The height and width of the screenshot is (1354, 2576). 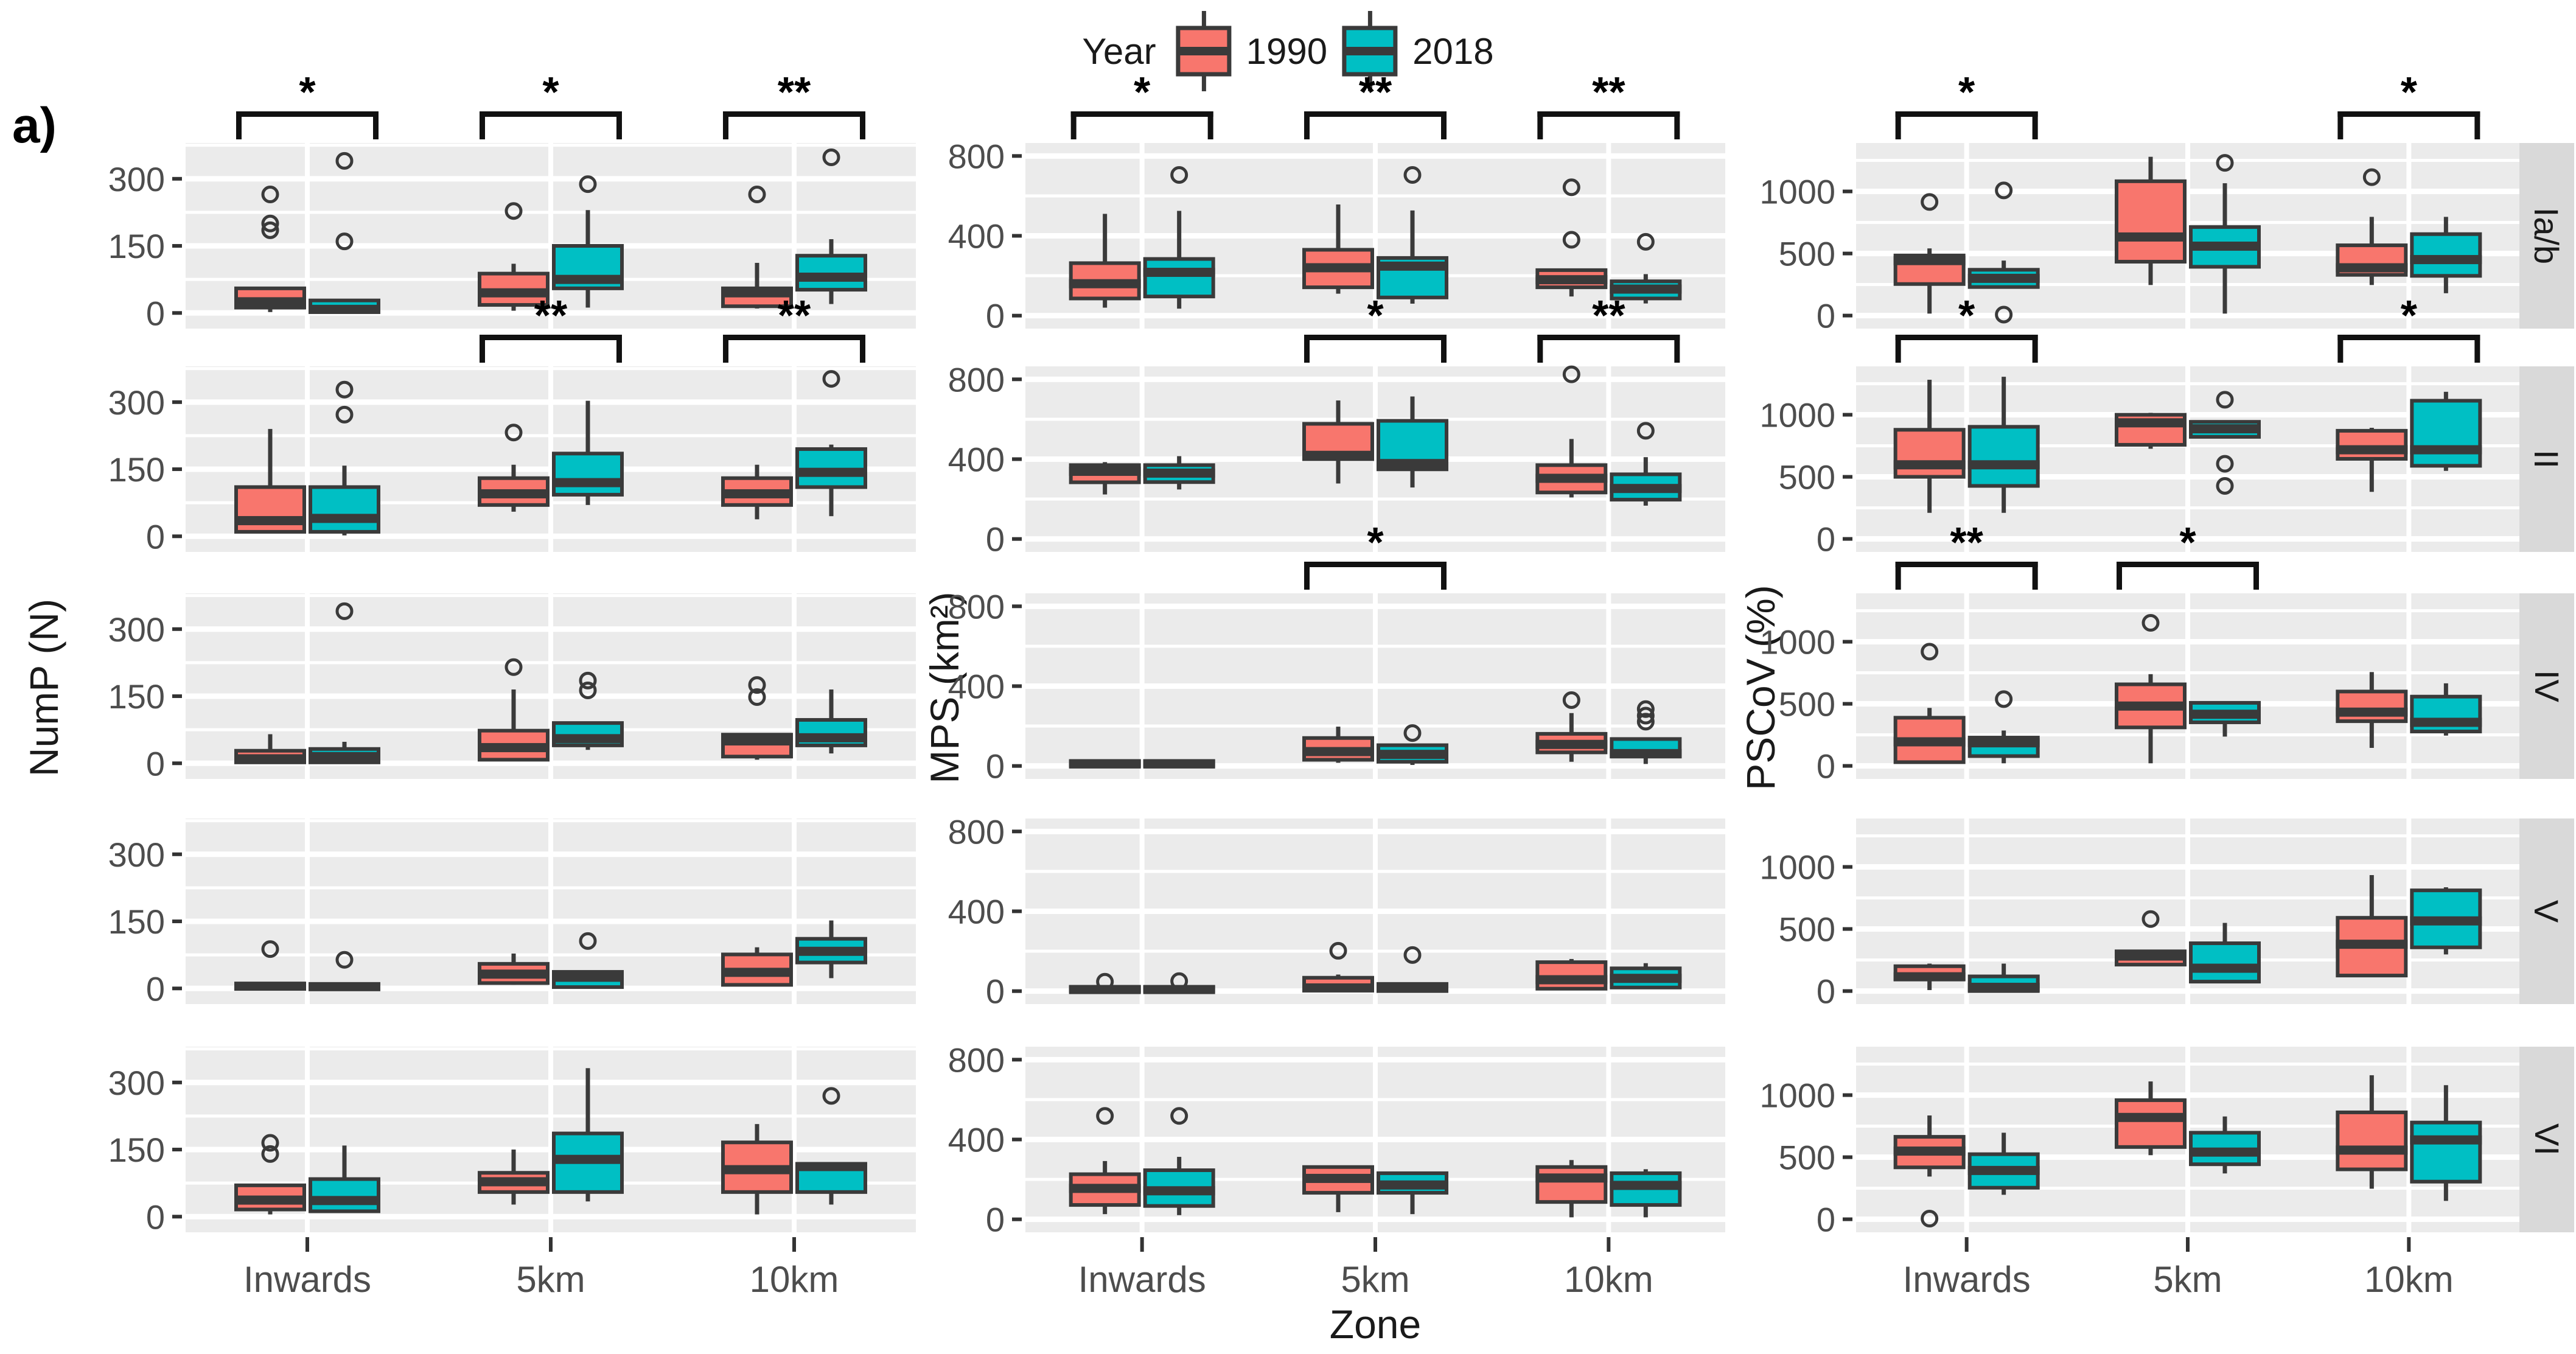 I want to click on facet-strip-V: V, so click(x=2546, y=911).